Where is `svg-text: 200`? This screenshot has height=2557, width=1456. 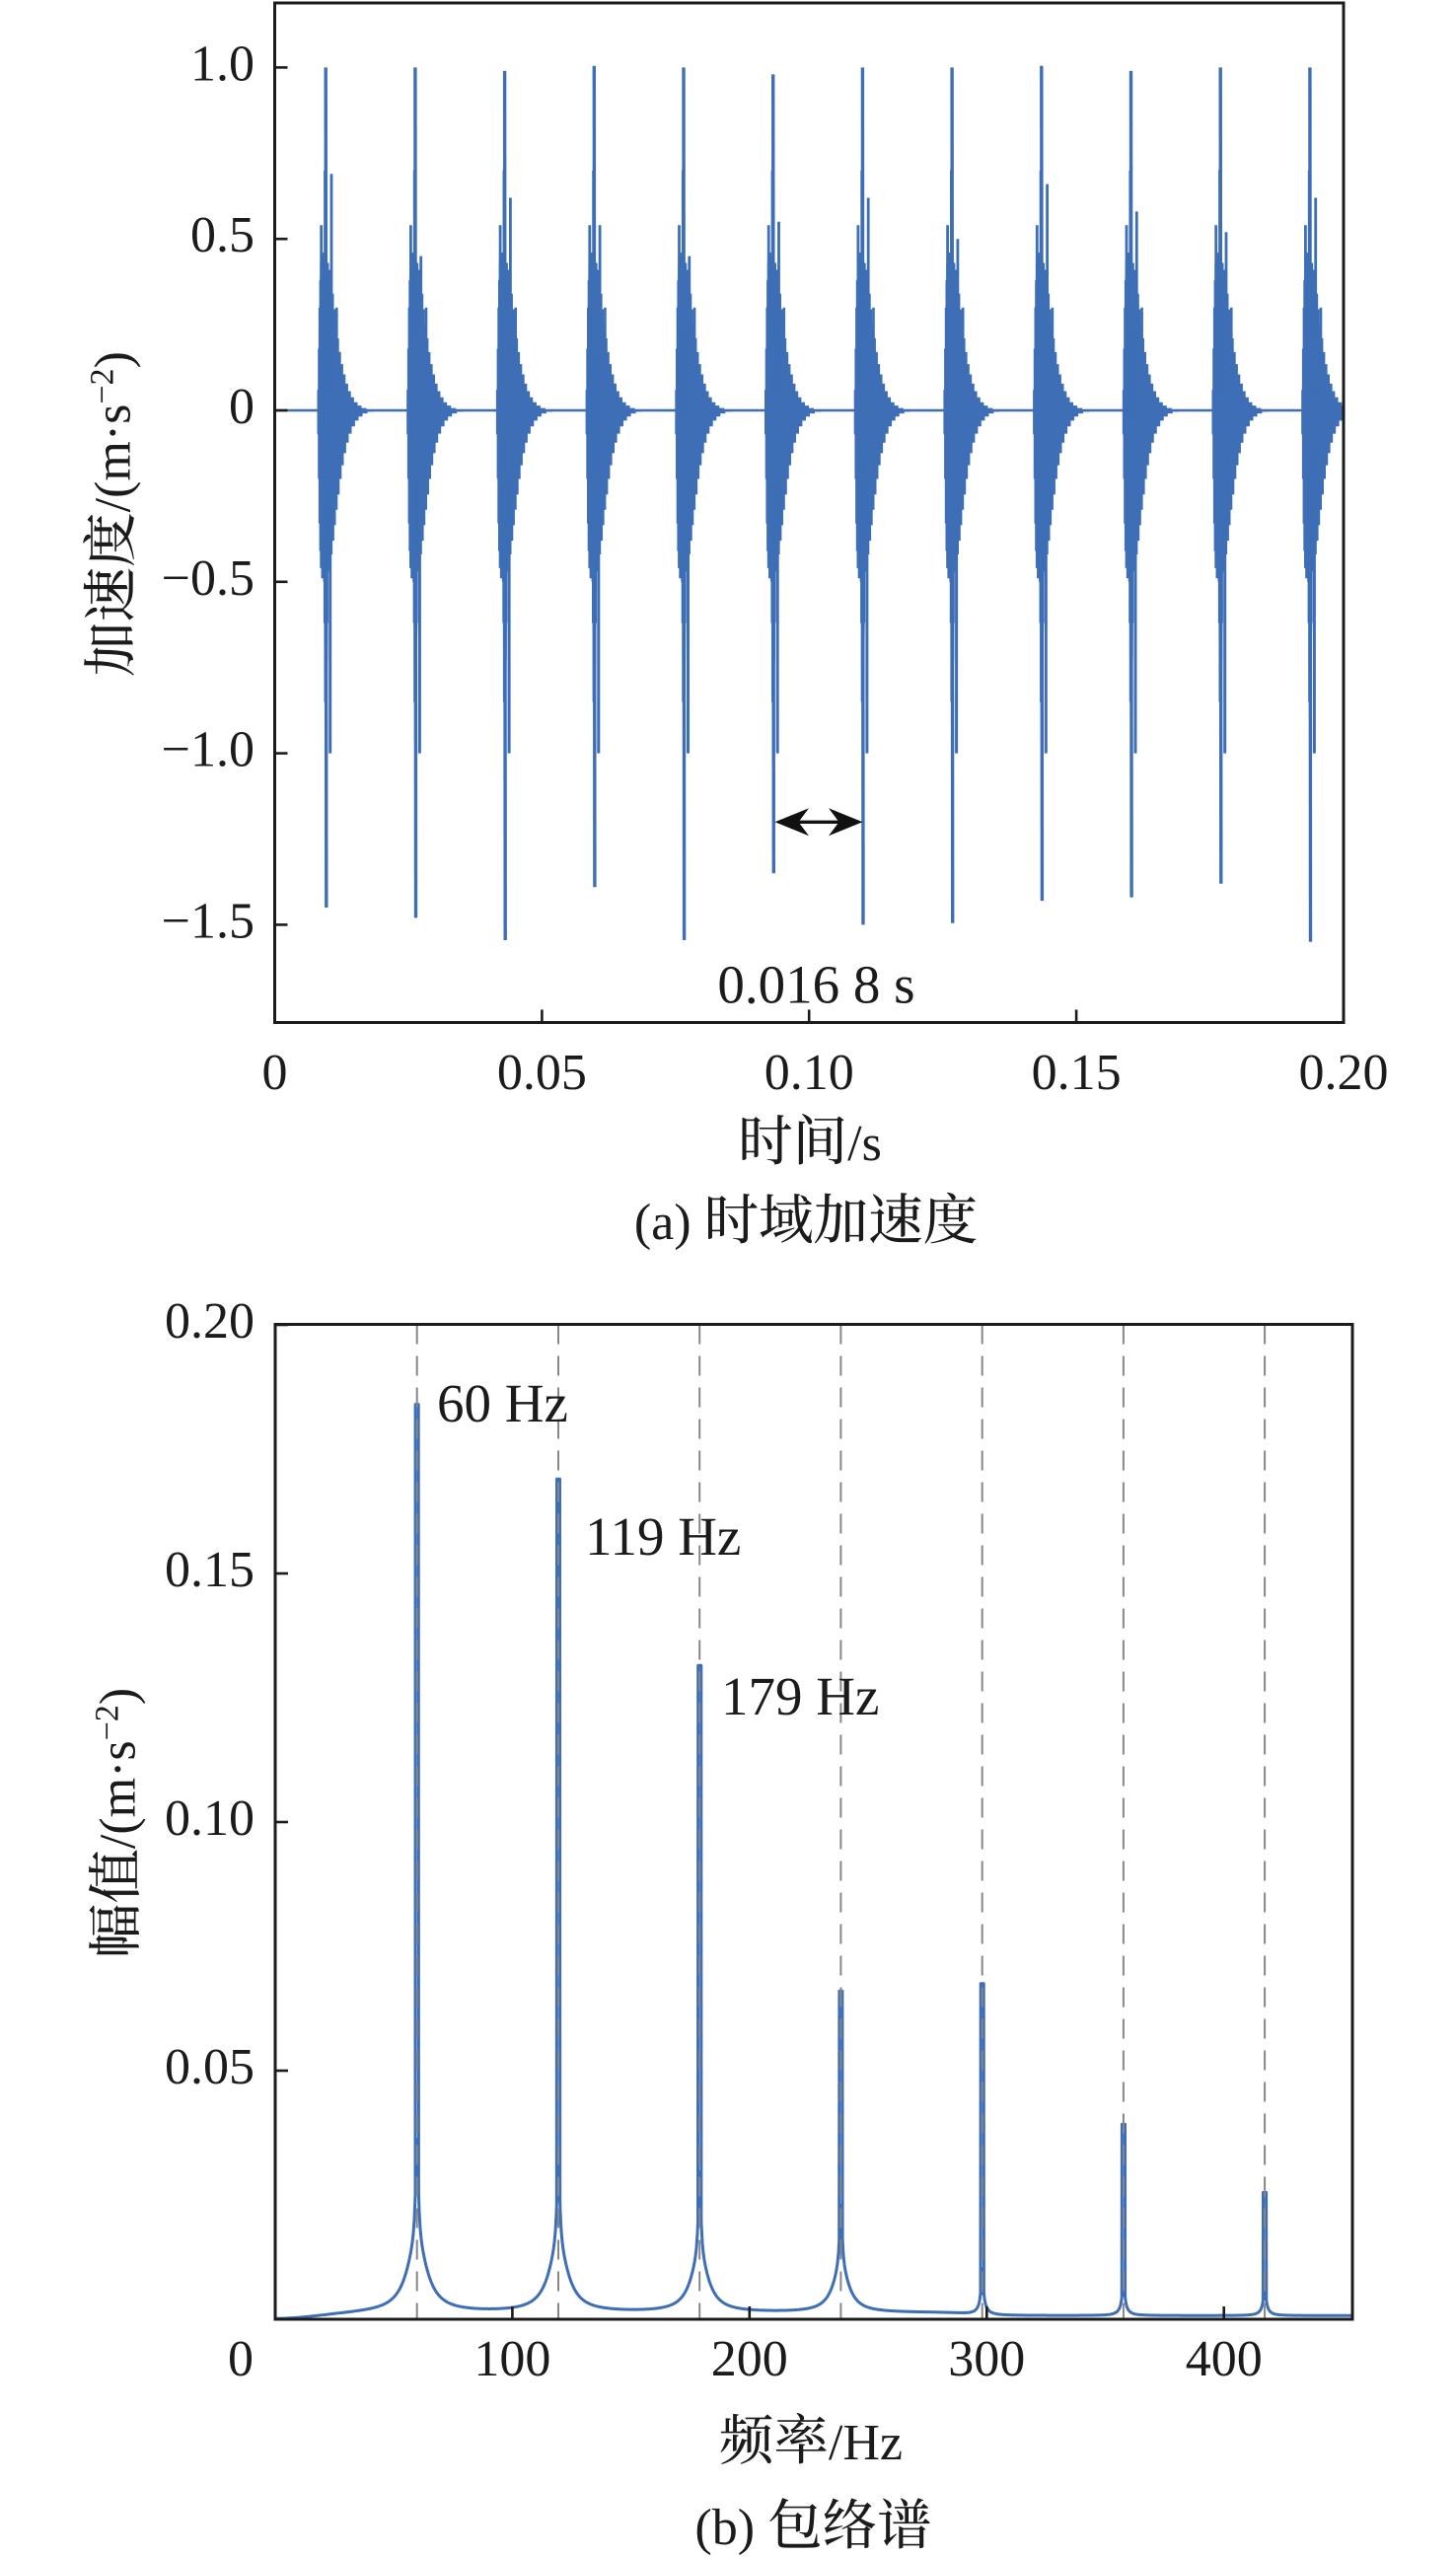 svg-text: 200 is located at coordinates (749, 2359).